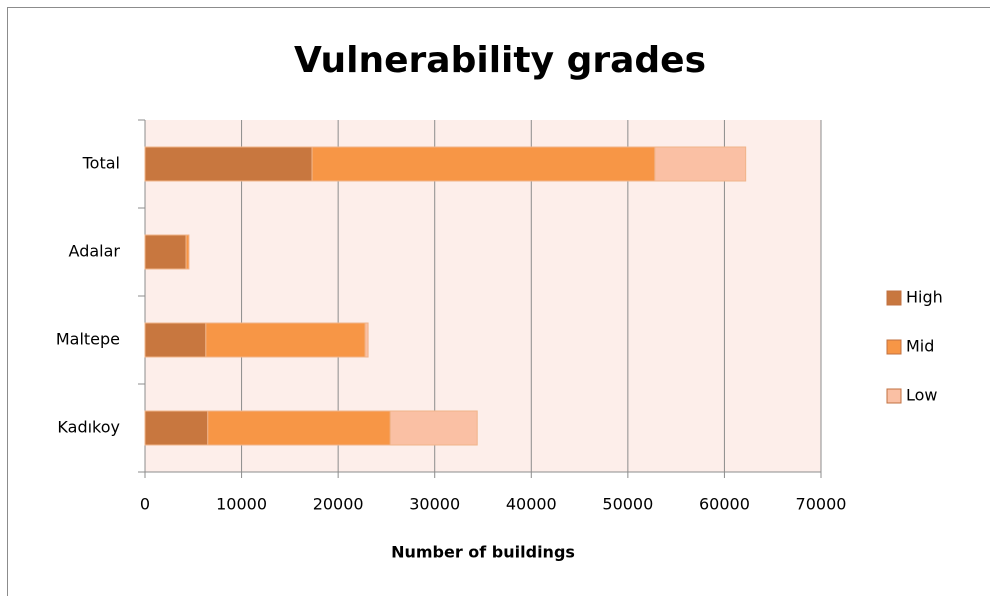  I want to click on x-tick-label: 20000, so click(338, 504).